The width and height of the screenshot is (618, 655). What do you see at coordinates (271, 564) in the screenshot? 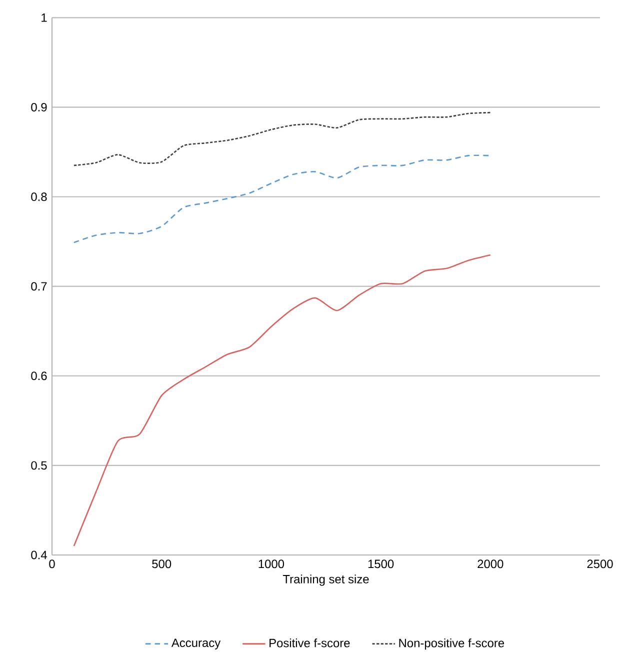
I see `x-tick-label: 1000` at bounding box center [271, 564].